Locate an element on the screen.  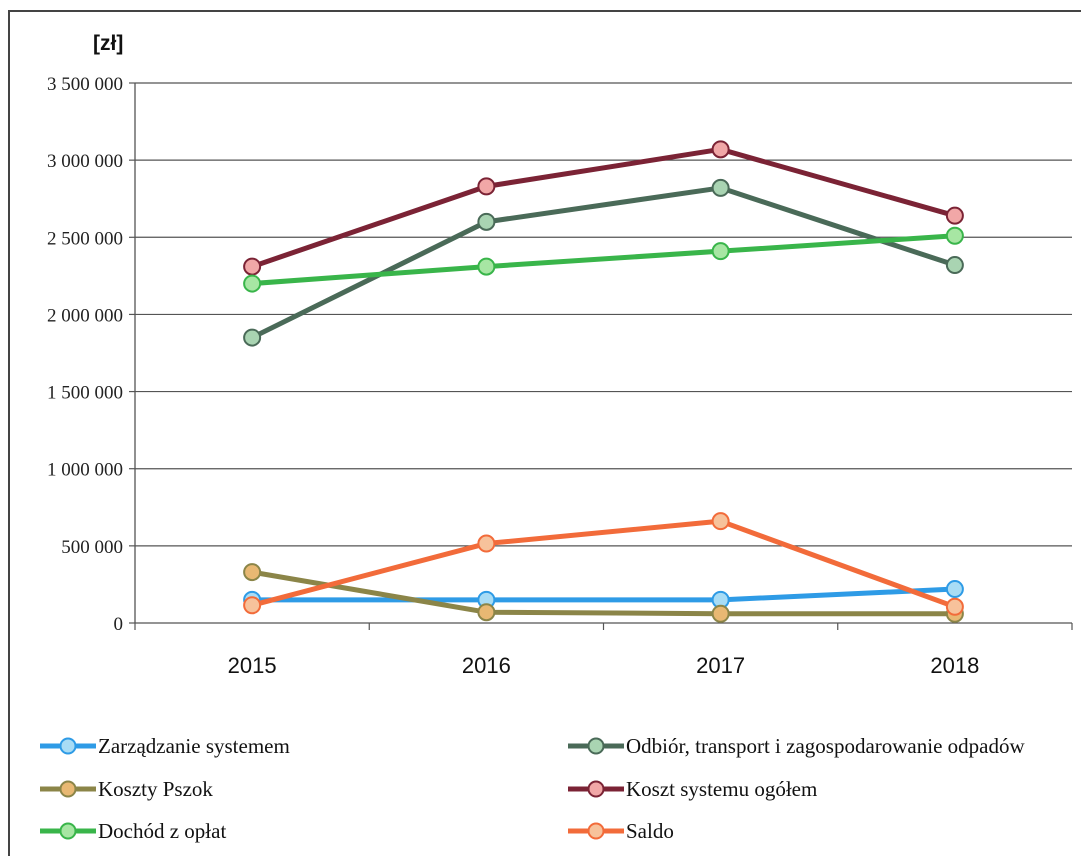
y-axis-unit-label: [zł] is located at coordinates (108, 43).